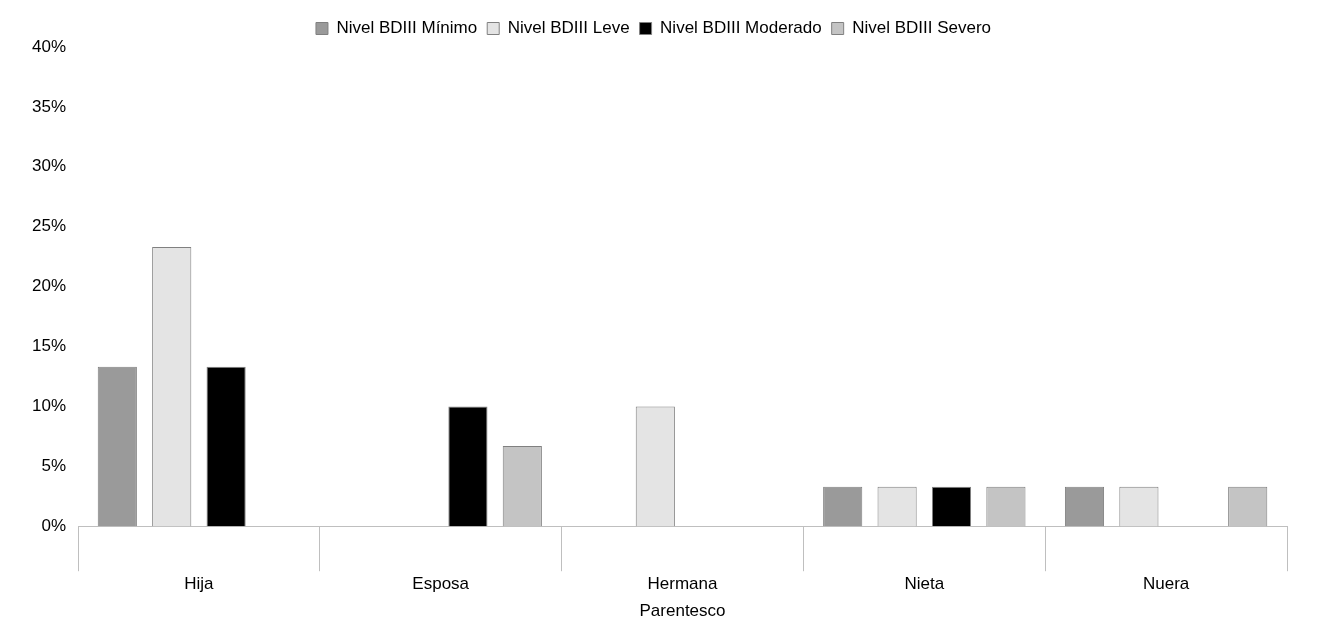 This screenshot has width=1317, height=636. What do you see at coordinates (49, 46) in the screenshot?
I see `y-tick-label: 40%` at bounding box center [49, 46].